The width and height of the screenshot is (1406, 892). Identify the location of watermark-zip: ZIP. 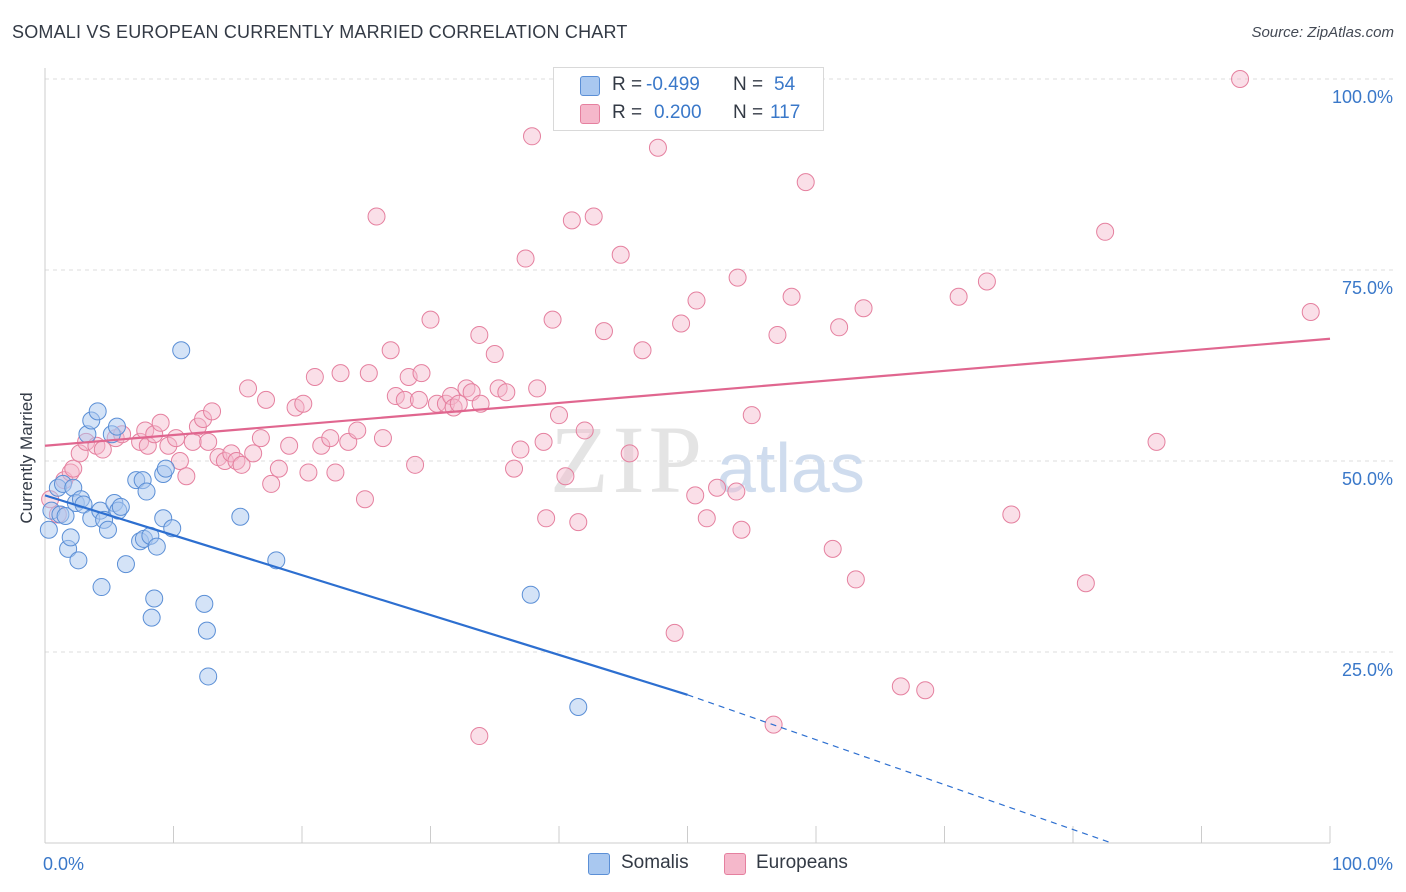
(628, 459).